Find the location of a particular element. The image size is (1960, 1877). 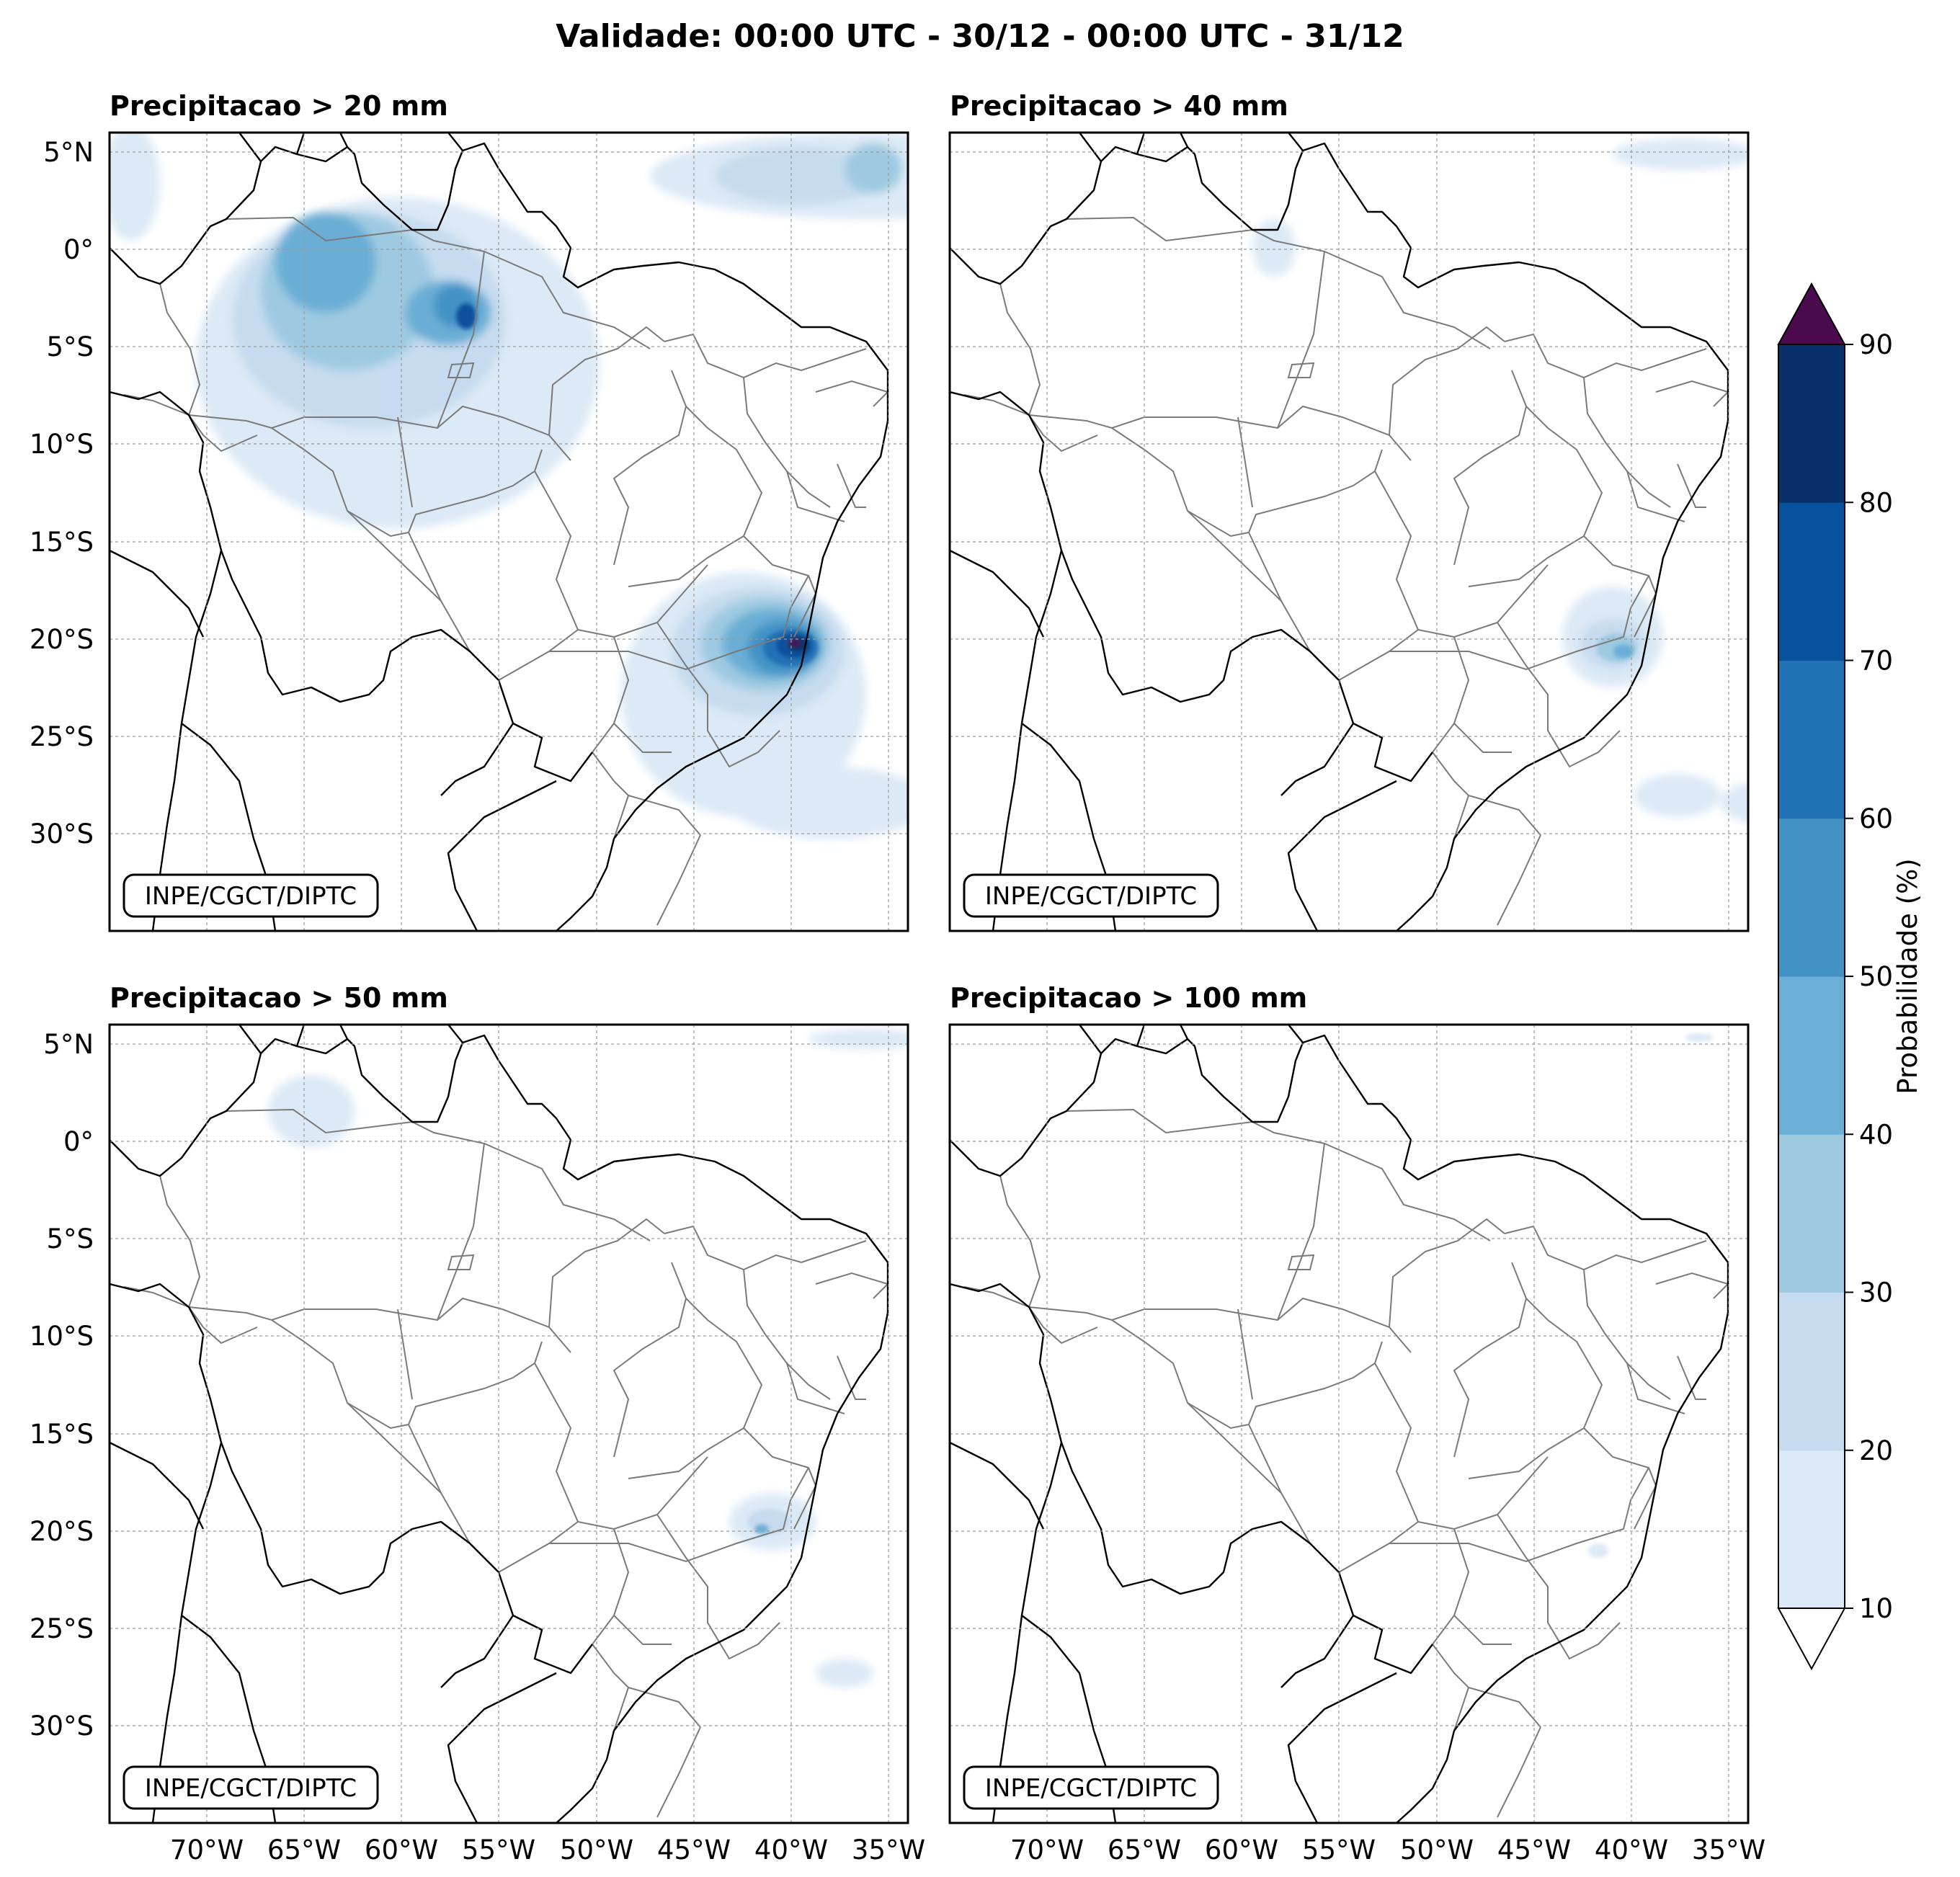

colorbar-over-triangle is located at coordinates (1811, 313).